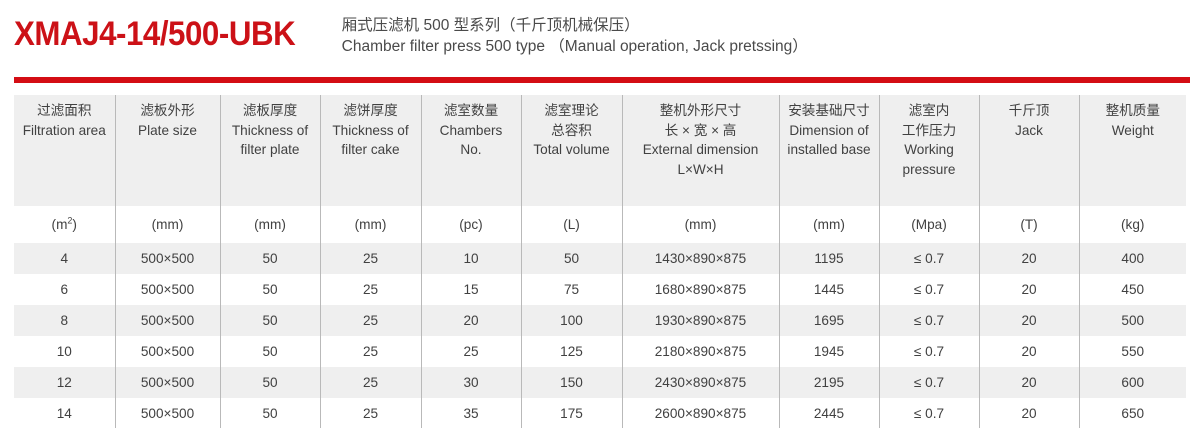 The height and width of the screenshot is (428, 1200). I want to click on table-cell-c4: 30, so click(471, 382).